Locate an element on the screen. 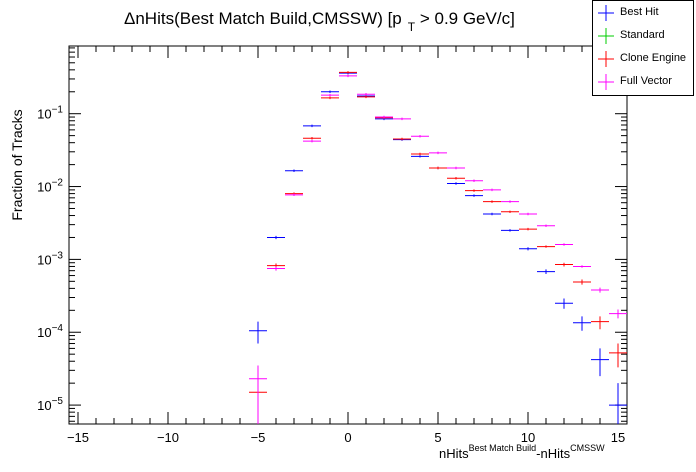 The width and height of the screenshot is (696, 472). y-tick-label-exponent: −5 is located at coordinates (58, 401).